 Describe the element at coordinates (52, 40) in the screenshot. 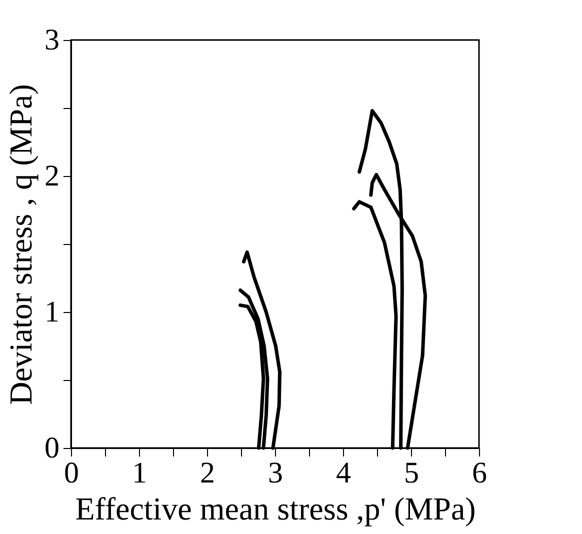

I see `y-tick-label: 3` at that location.